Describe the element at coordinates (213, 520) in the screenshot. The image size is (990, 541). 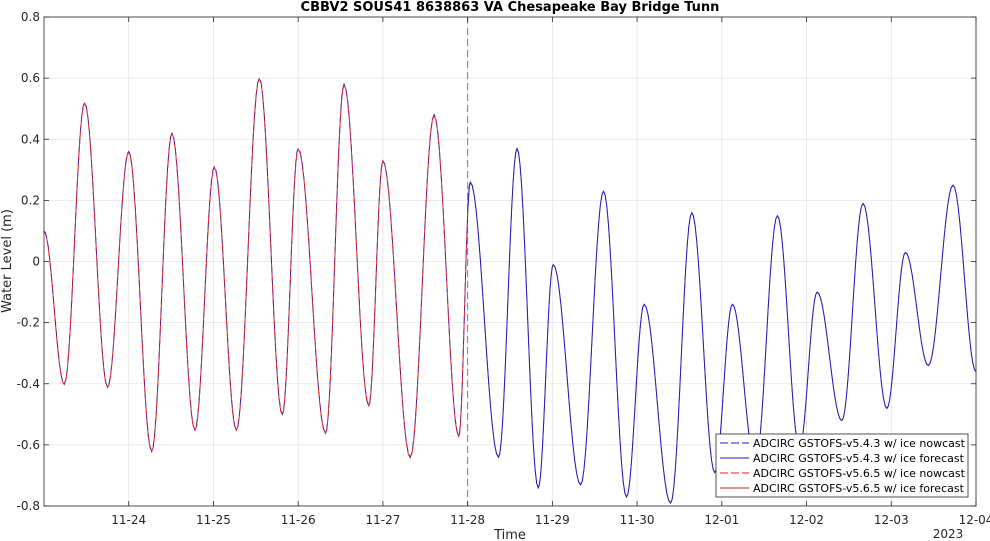
I see `x-tick-label: 11-25` at that location.